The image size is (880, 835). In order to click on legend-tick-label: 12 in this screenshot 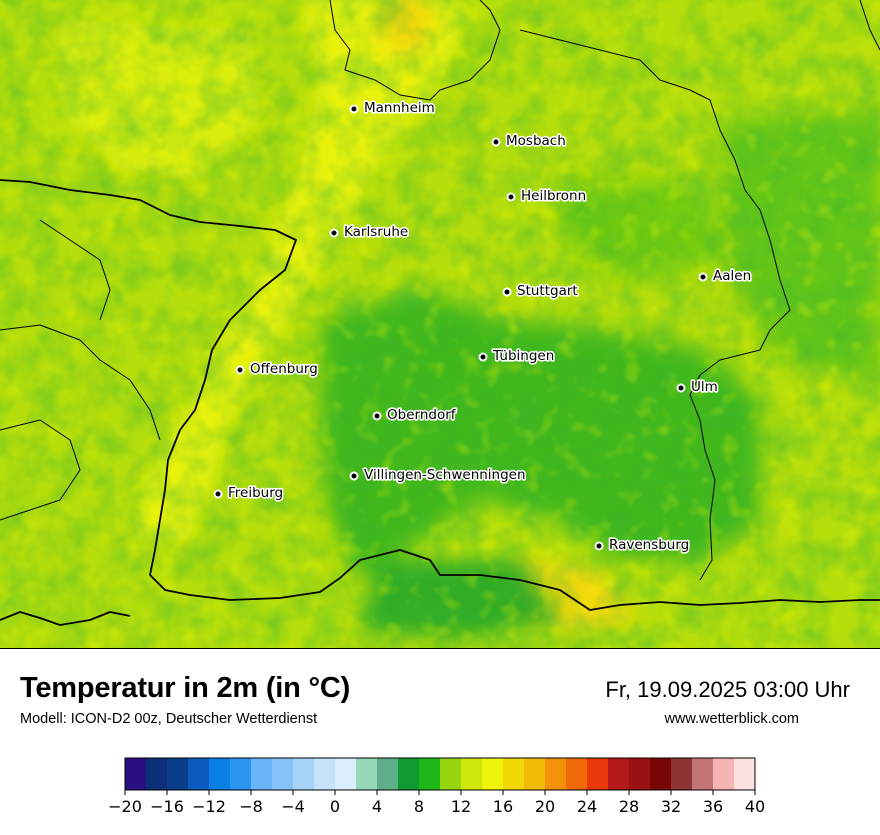, I will do `click(461, 806)`.